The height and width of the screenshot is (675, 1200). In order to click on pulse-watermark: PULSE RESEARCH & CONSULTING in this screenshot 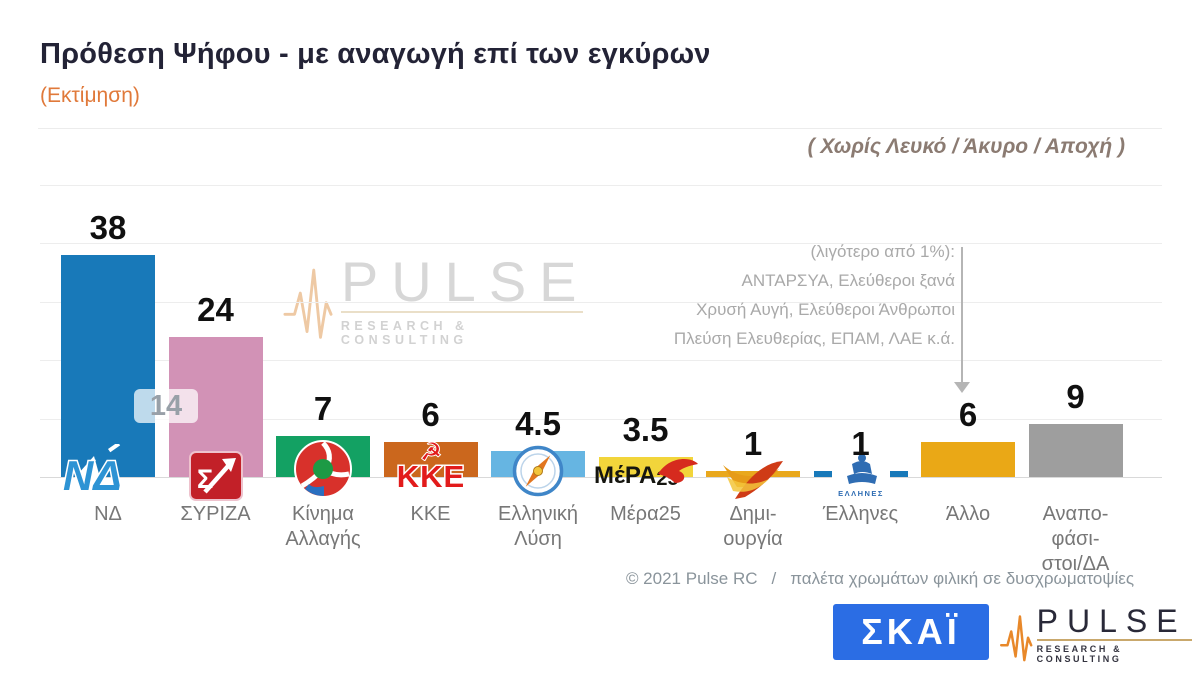, I will do `click(438, 300)`.